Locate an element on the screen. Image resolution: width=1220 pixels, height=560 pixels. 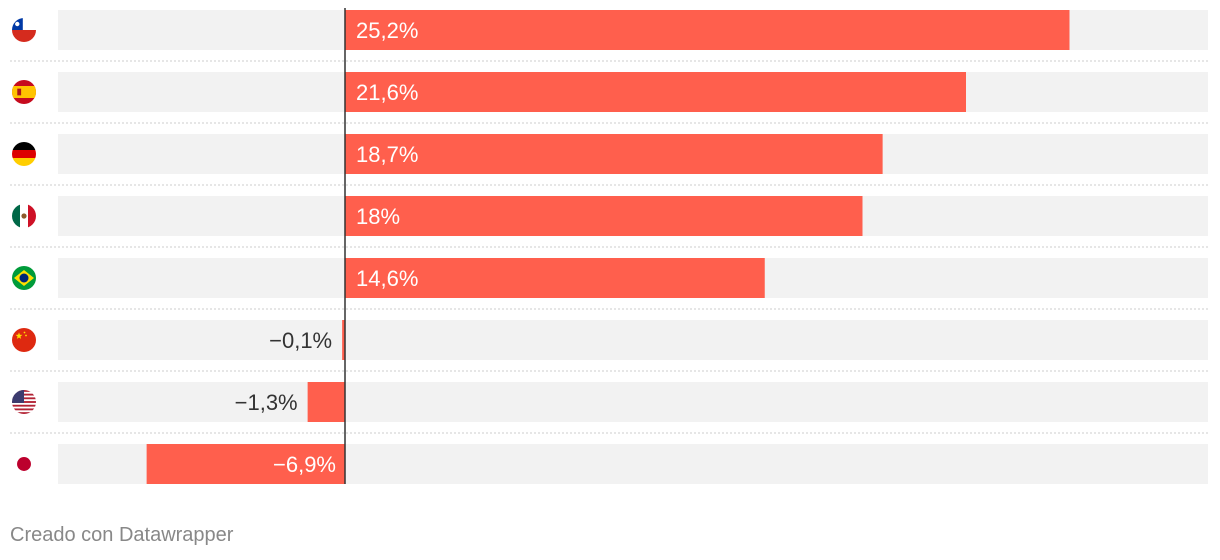
bar-row: −6,9% is located at coordinates (610, 464).